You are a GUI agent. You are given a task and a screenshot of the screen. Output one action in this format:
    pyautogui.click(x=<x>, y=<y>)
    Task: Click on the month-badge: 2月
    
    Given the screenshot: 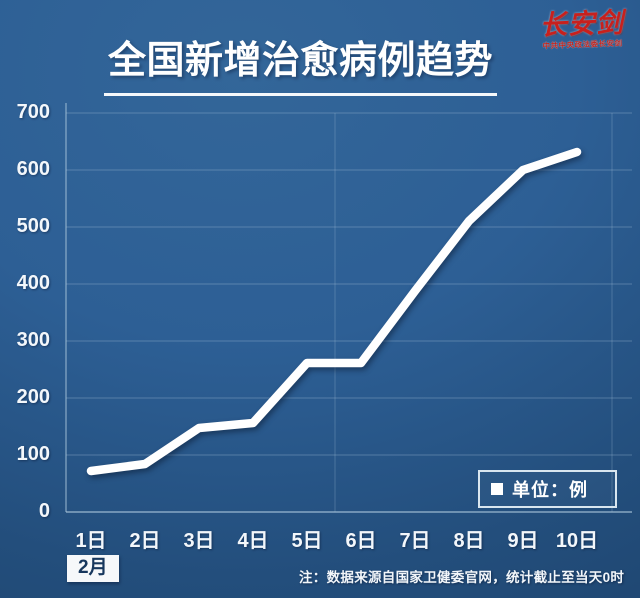 What is the action you would take?
    pyautogui.click(x=93, y=568)
    